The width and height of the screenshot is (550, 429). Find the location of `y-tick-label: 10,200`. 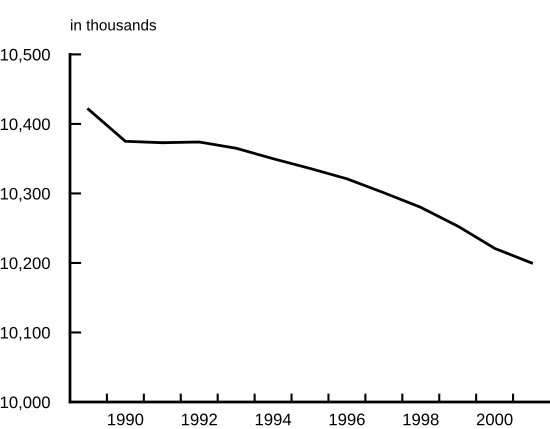

y-tick-label: 10,200 is located at coordinates (25, 264).